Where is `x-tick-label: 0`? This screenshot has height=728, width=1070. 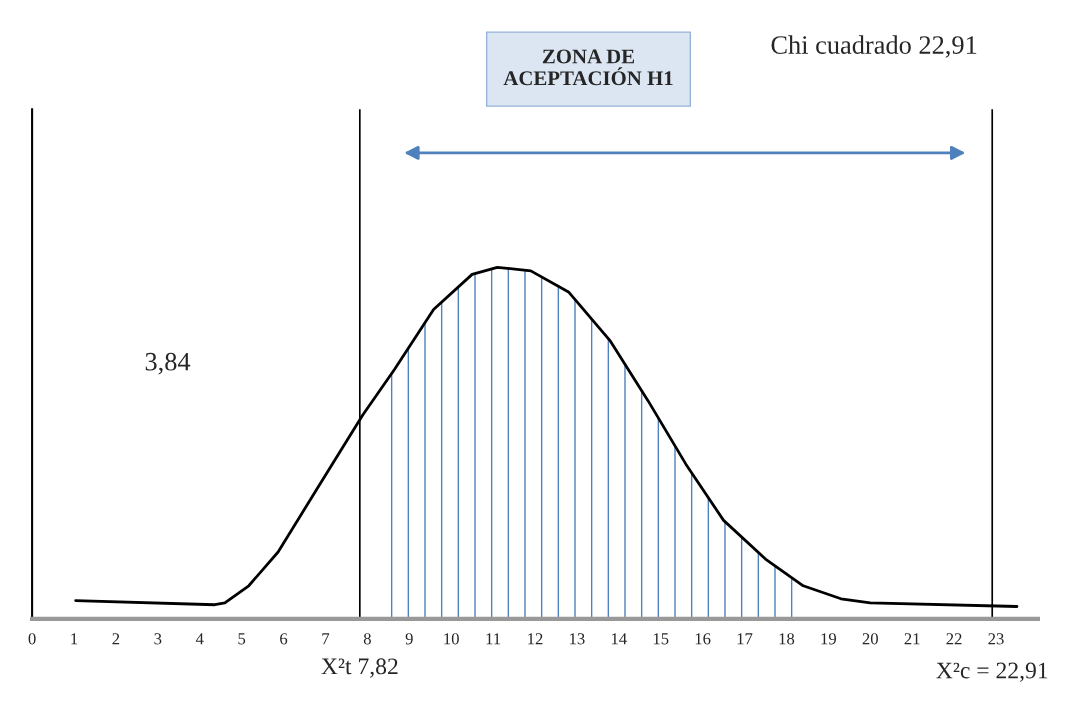
x-tick-label: 0 is located at coordinates (32, 639).